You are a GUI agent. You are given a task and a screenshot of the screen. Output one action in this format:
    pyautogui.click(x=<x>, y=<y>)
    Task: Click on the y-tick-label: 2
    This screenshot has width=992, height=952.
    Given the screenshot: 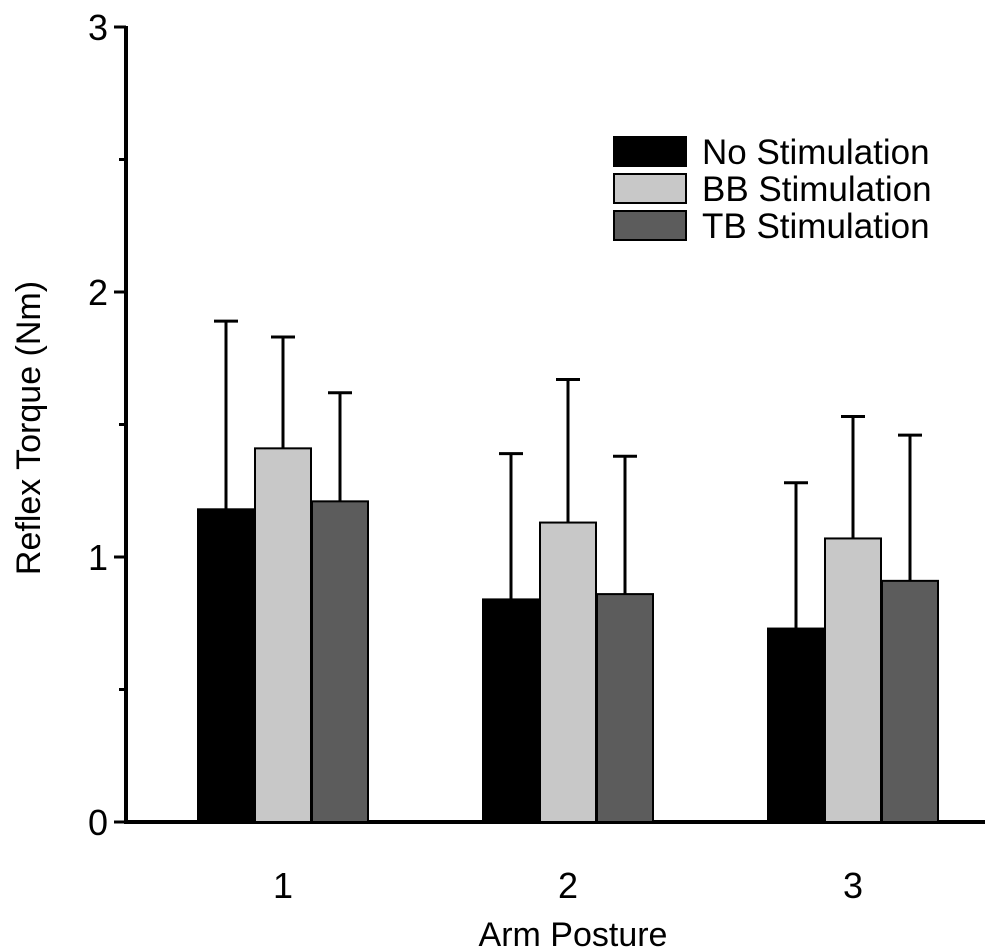 What is the action you would take?
    pyautogui.click(x=98, y=292)
    